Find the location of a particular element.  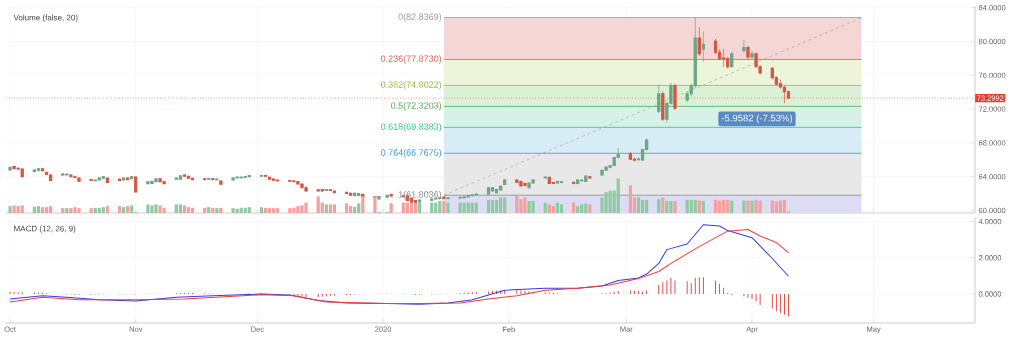

text: MACD (12, 26, 9) is located at coordinates (45, 229).